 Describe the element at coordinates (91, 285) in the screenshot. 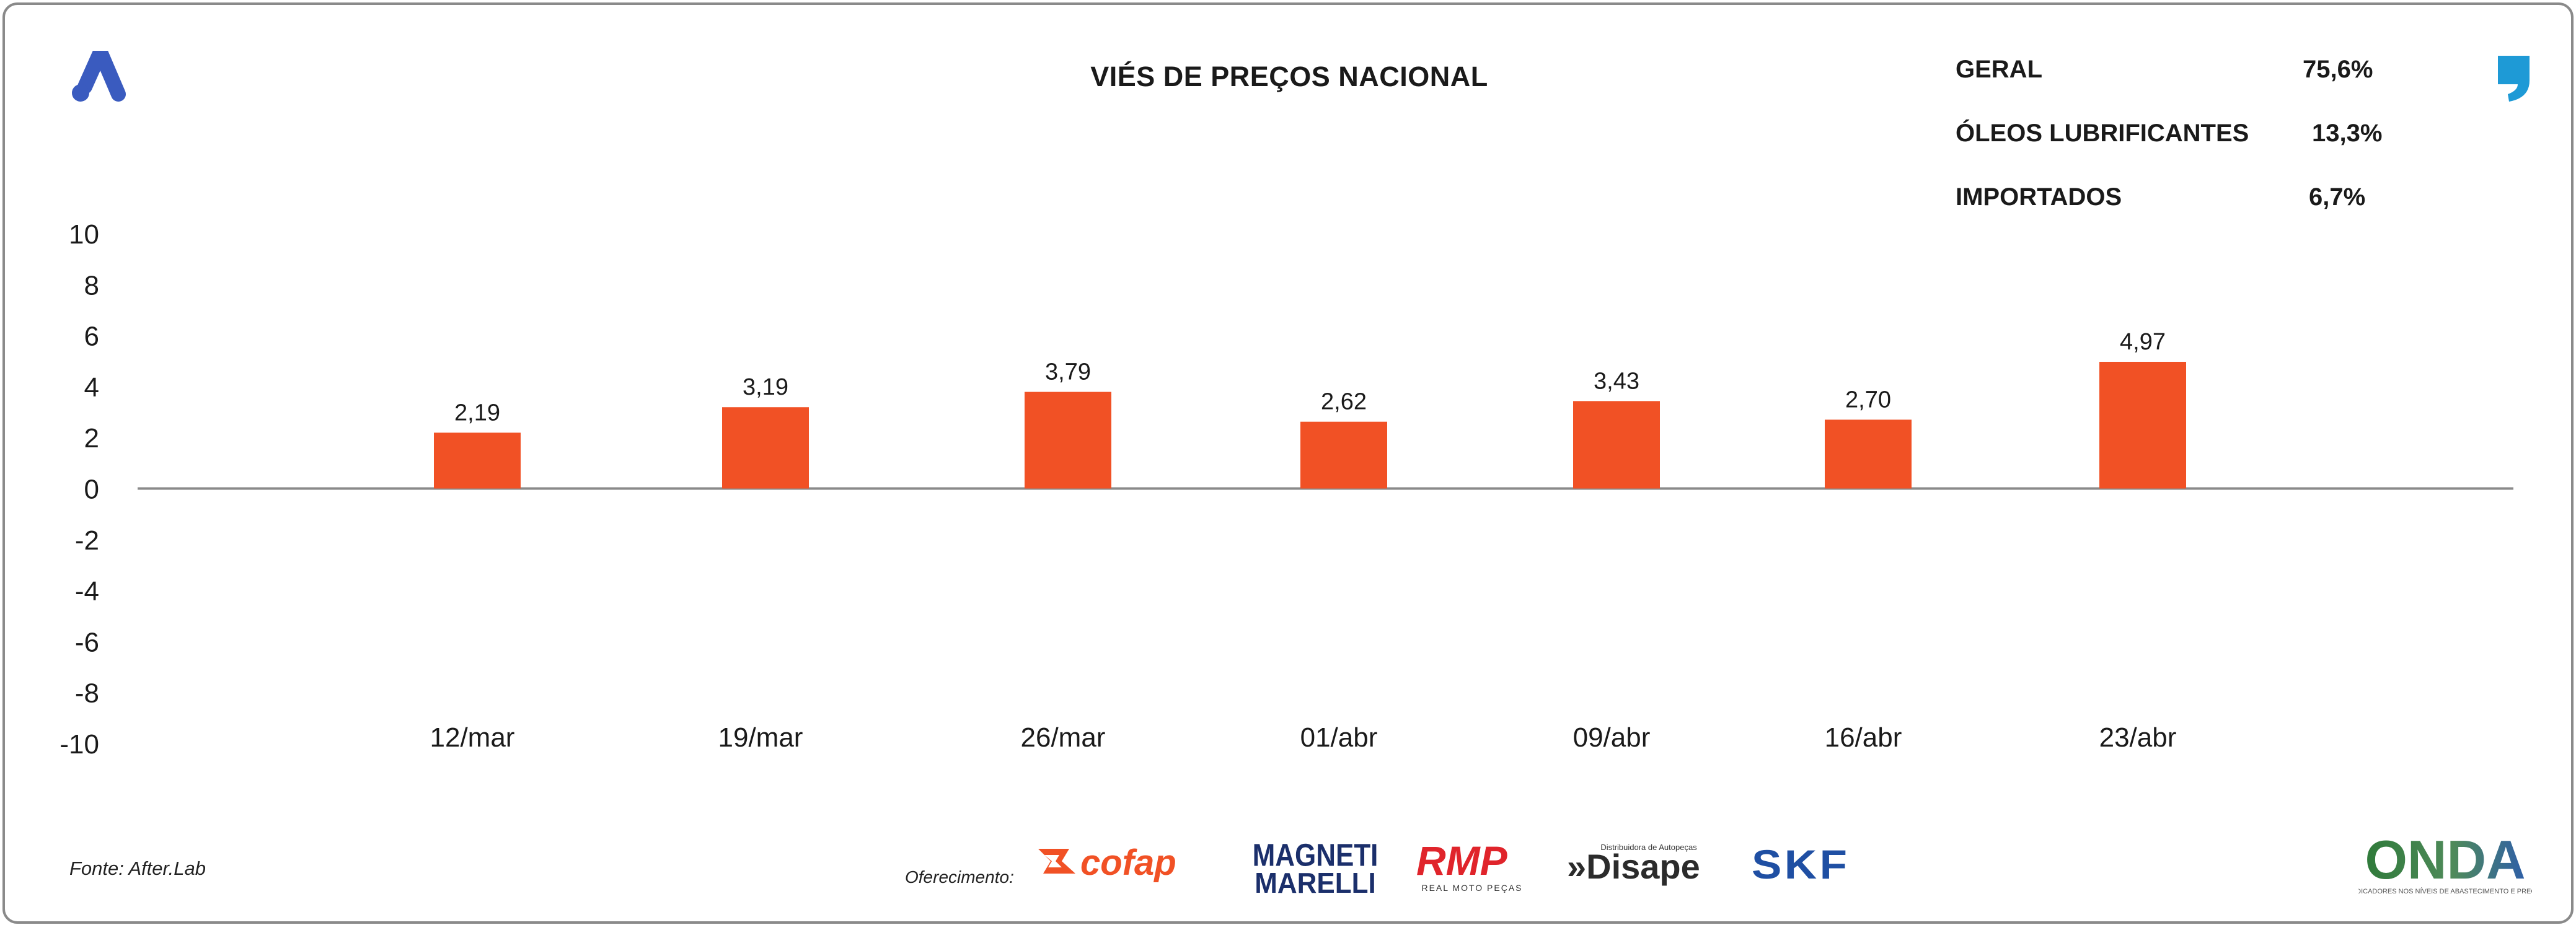

I see `y-tick-label: 8` at that location.